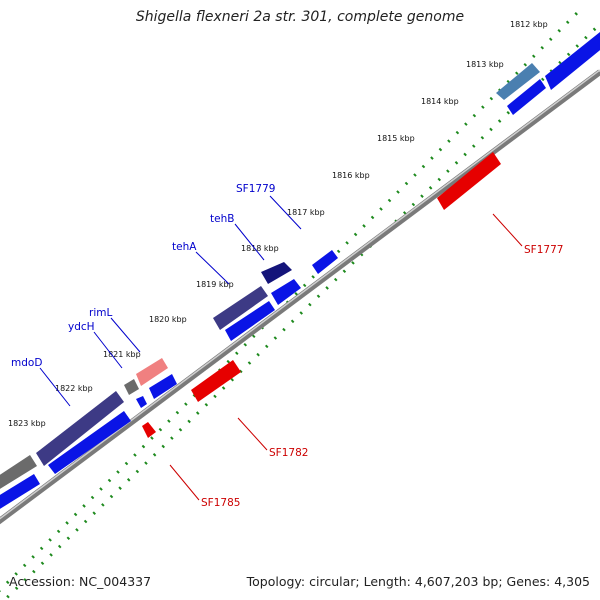  I want to click on accession-text: Accession: NC_004337, so click(80, 581).